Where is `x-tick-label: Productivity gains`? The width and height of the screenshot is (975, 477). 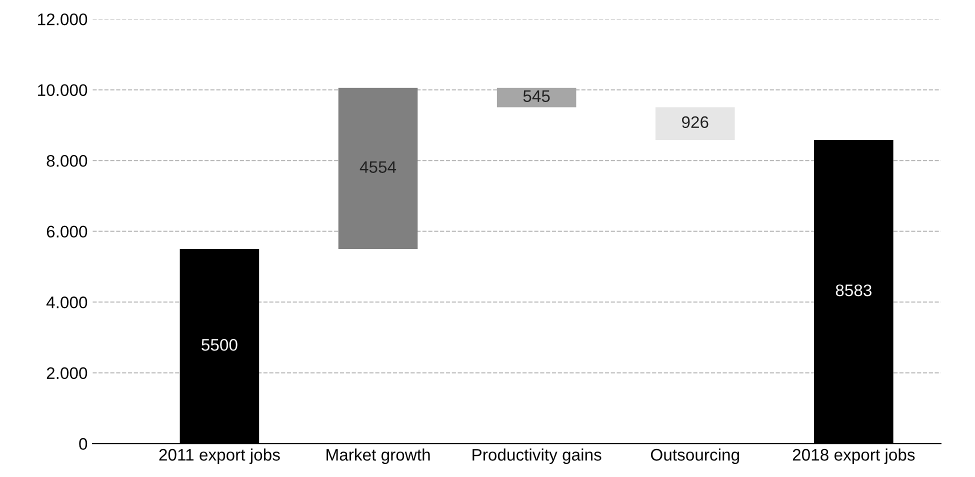 x-tick-label: Productivity gains is located at coordinates (537, 456).